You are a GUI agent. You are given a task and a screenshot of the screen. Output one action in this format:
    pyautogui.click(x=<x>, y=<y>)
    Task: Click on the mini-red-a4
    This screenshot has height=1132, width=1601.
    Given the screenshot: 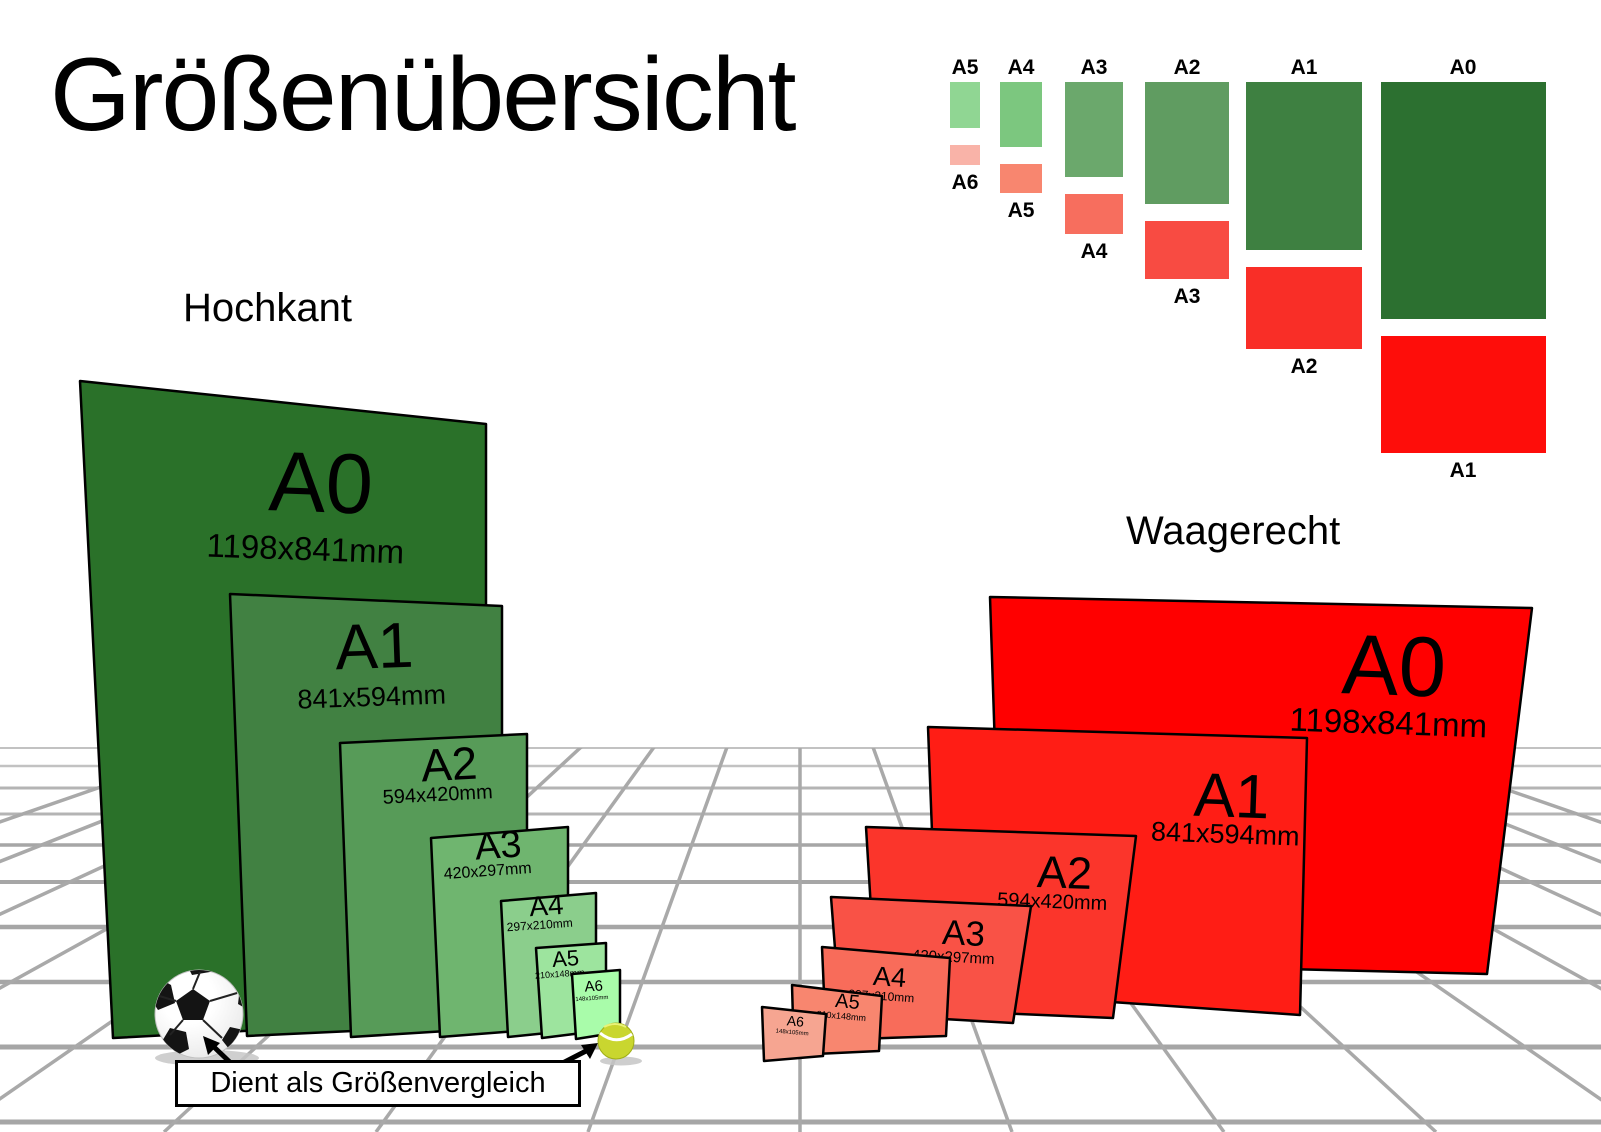 What is the action you would take?
    pyautogui.click(x=1094, y=214)
    